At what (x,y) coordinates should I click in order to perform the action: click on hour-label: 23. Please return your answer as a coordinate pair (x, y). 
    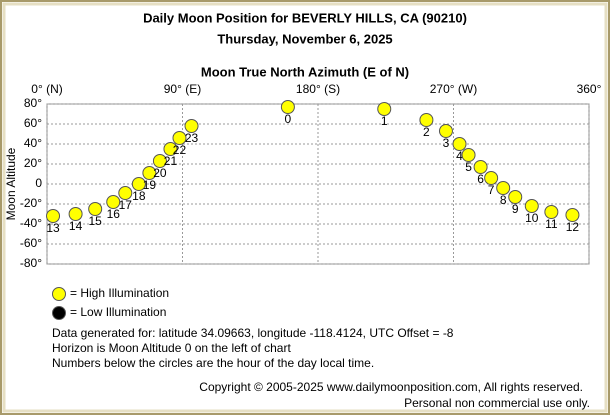
    Looking at the image, I should click on (192, 138).